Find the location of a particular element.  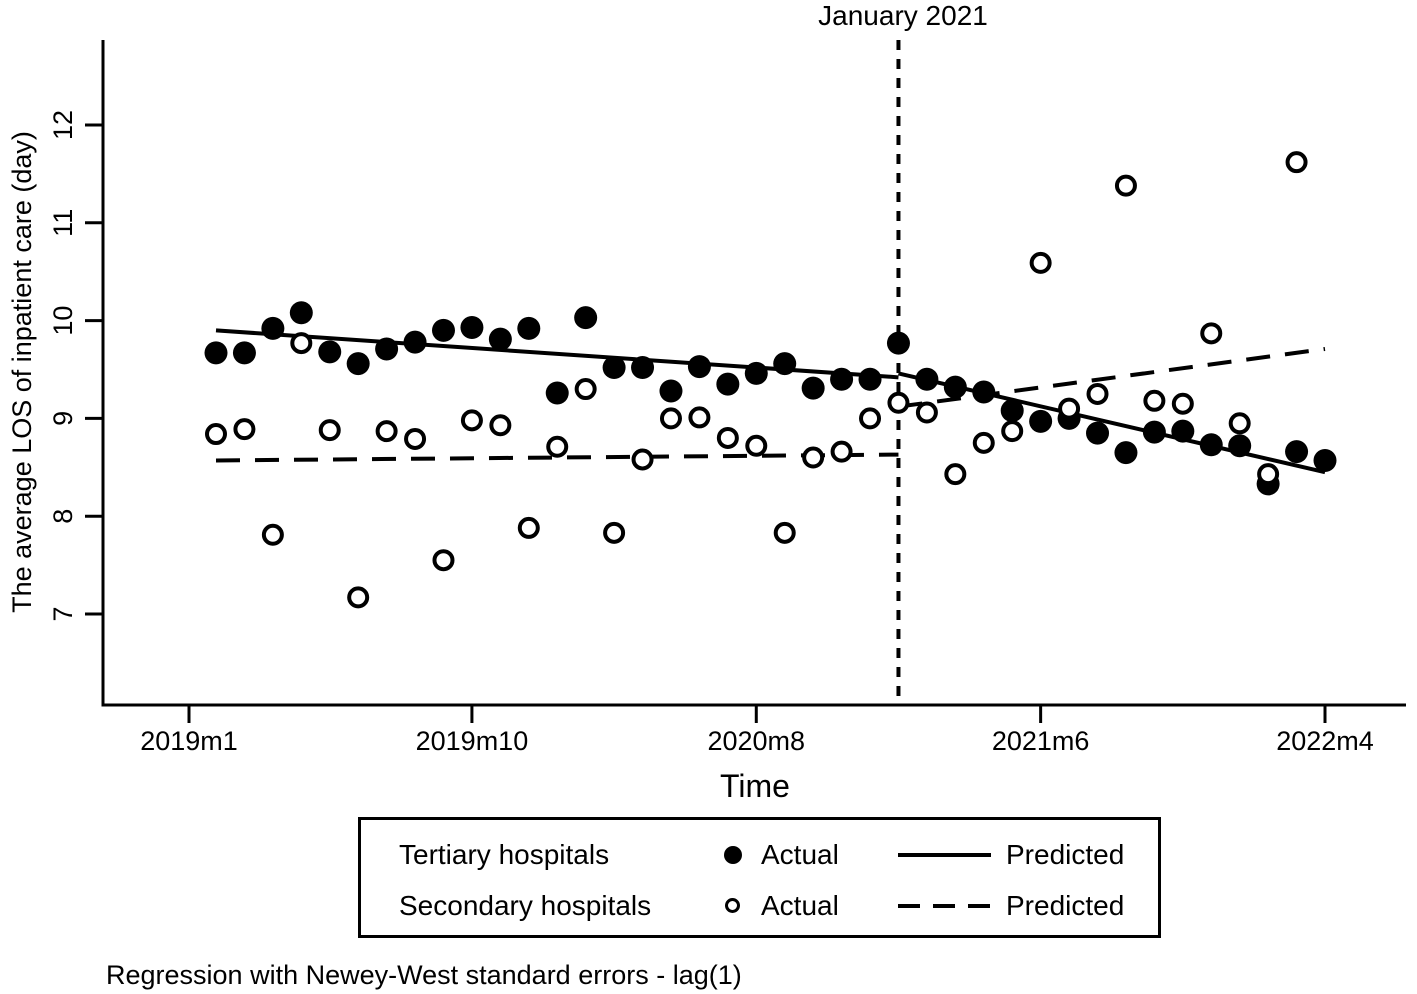

y-tick-label: 8 is located at coordinates (63, 516).